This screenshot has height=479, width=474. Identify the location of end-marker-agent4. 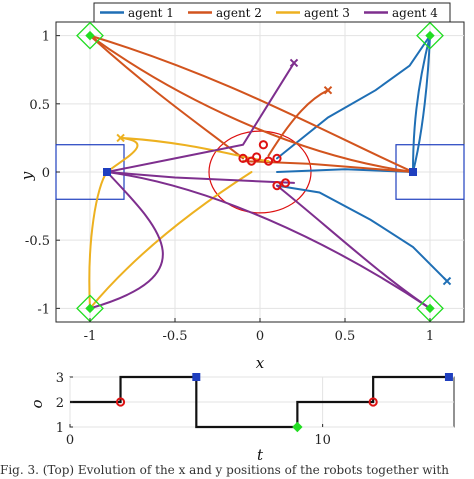
(294, 63).